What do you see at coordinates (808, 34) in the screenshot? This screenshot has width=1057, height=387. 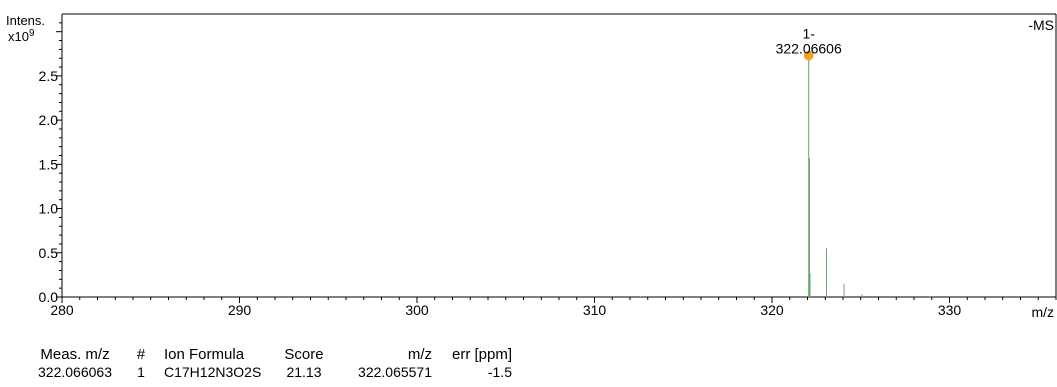 I see `peak-label-charge: 1-` at bounding box center [808, 34].